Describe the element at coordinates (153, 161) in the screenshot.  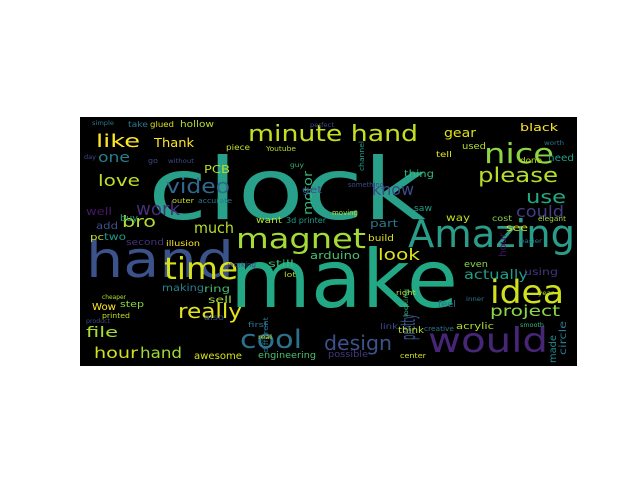
I see `word-go: go` at that location.